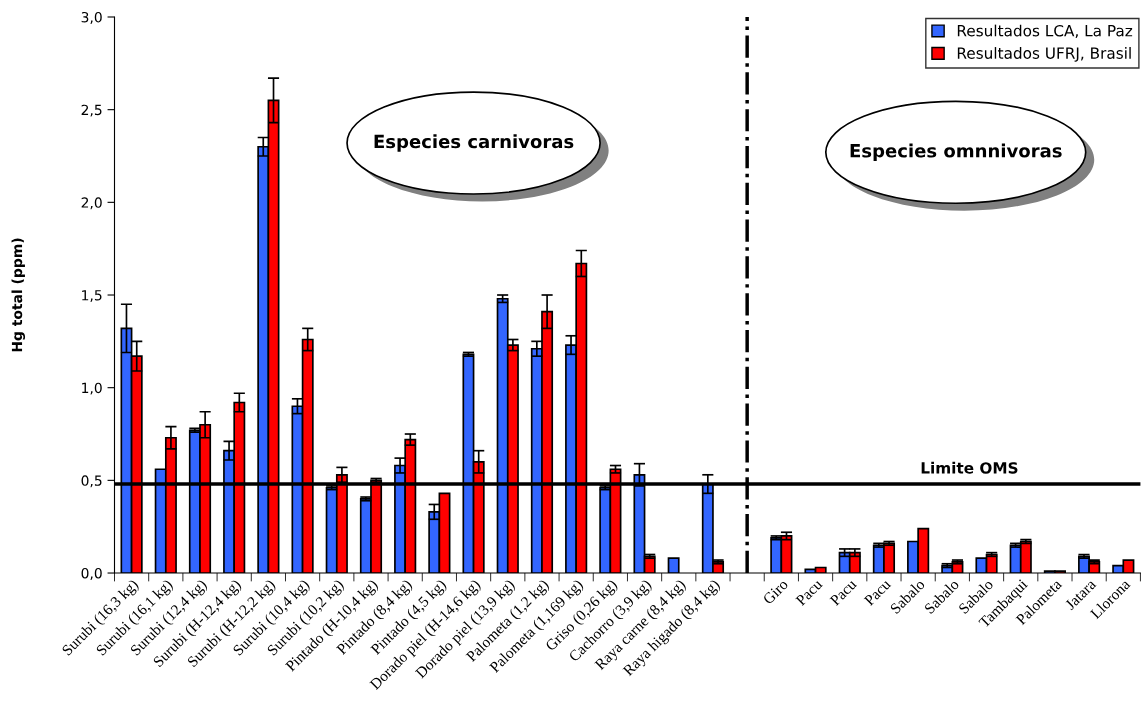  What do you see at coordinates (18, 295) in the screenshot?
I see `y-axis-title: Hg total (ppm)` at bounding box center [18, 295].